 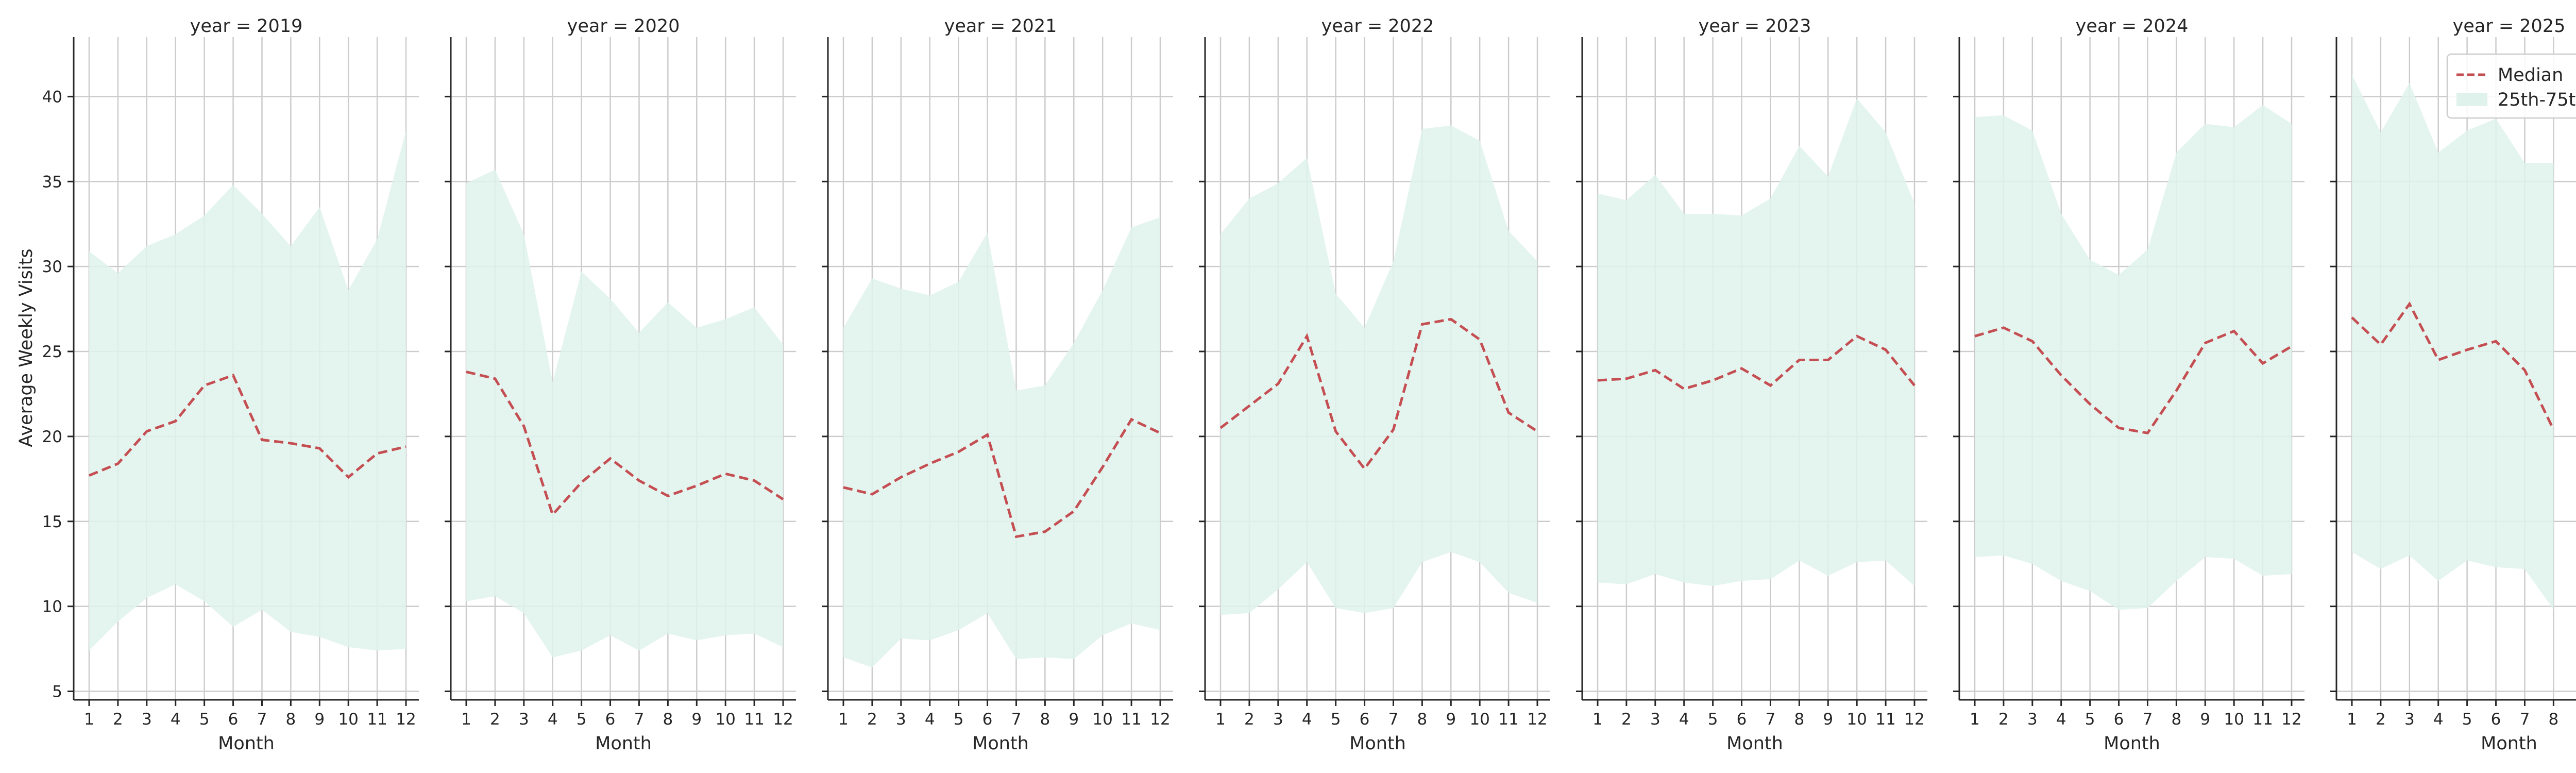 I want to click on y-tick-label: 25, so click(x=52, y=352).